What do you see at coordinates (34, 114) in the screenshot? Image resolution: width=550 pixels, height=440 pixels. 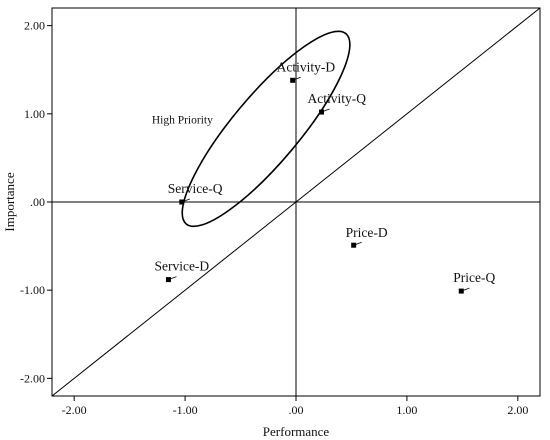 I see `y-tick-label: 1.00` at bounding box center [34, 114].